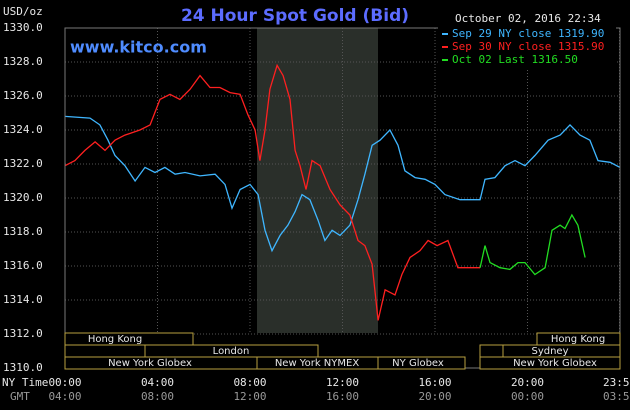 The image size is (630, 410). Describe the element at coordinates (23, 265) in the screenshot. I see `y-tick-label: 1316.0` at that location.